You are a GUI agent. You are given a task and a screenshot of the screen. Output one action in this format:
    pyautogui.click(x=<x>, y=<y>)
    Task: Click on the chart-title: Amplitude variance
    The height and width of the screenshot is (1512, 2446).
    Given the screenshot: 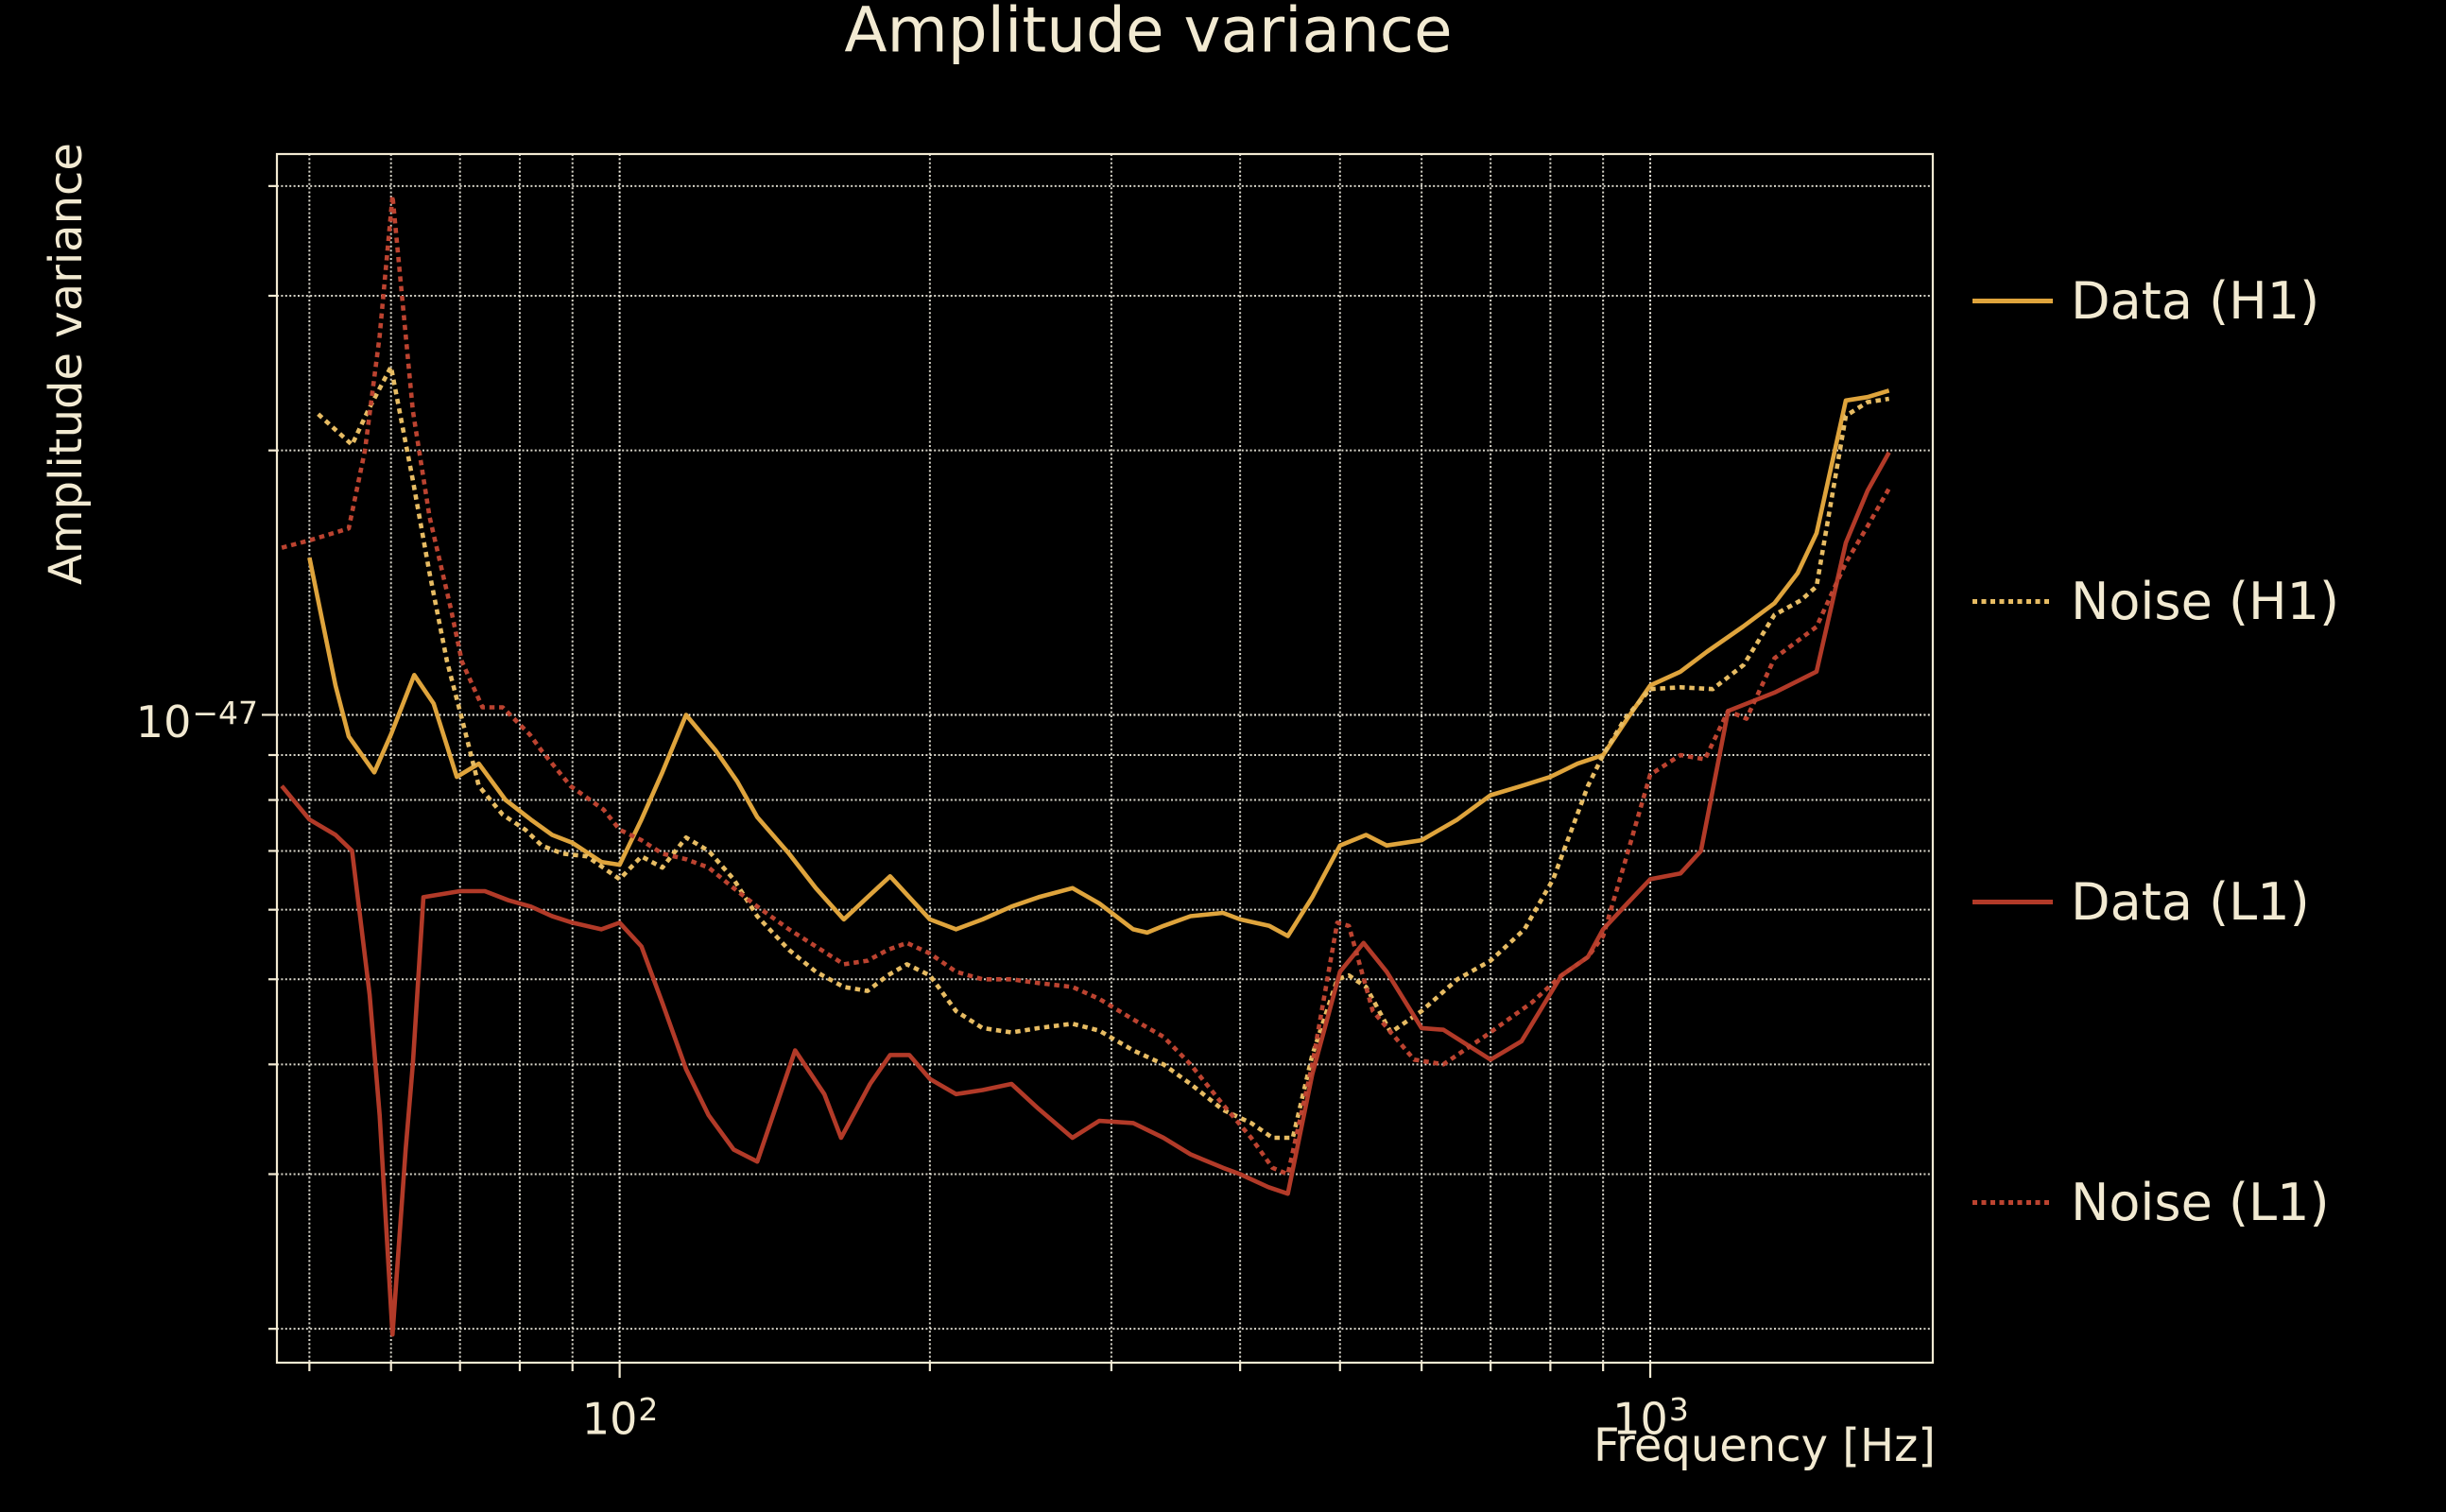 What is the action you would take?
    pyautogui.click(x=1148, y=33)
    